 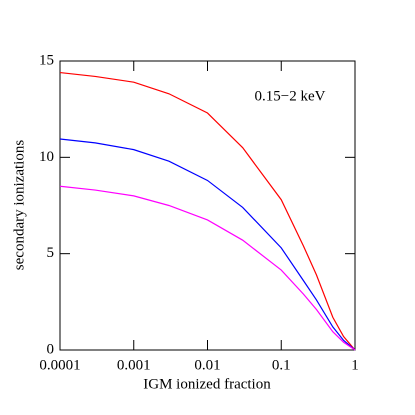 What do you see at coordinates (207, 365) in the screenshot?
I see `x-tick-label: 0.01` at bounding box center [207, 365].